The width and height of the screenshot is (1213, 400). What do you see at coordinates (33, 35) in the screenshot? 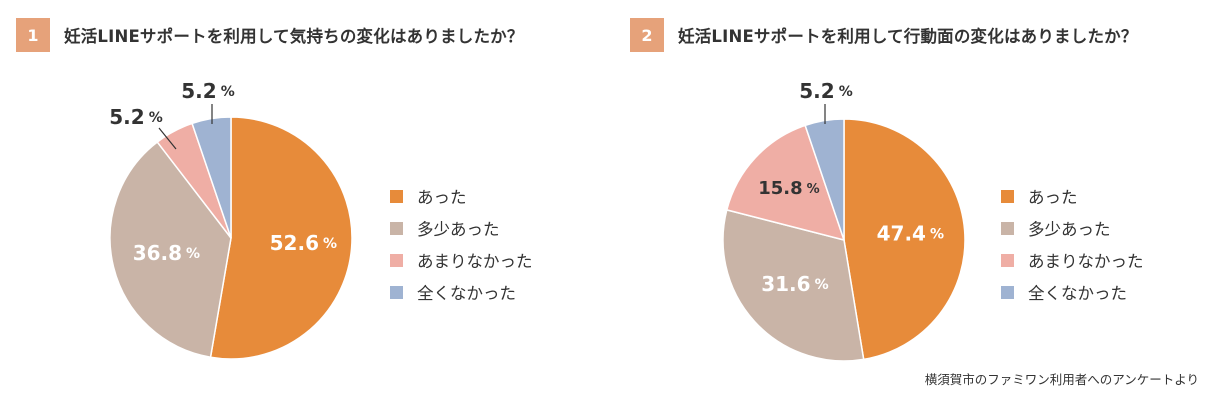
I see `question-number-1: 1` at bounding box center [33, 35].